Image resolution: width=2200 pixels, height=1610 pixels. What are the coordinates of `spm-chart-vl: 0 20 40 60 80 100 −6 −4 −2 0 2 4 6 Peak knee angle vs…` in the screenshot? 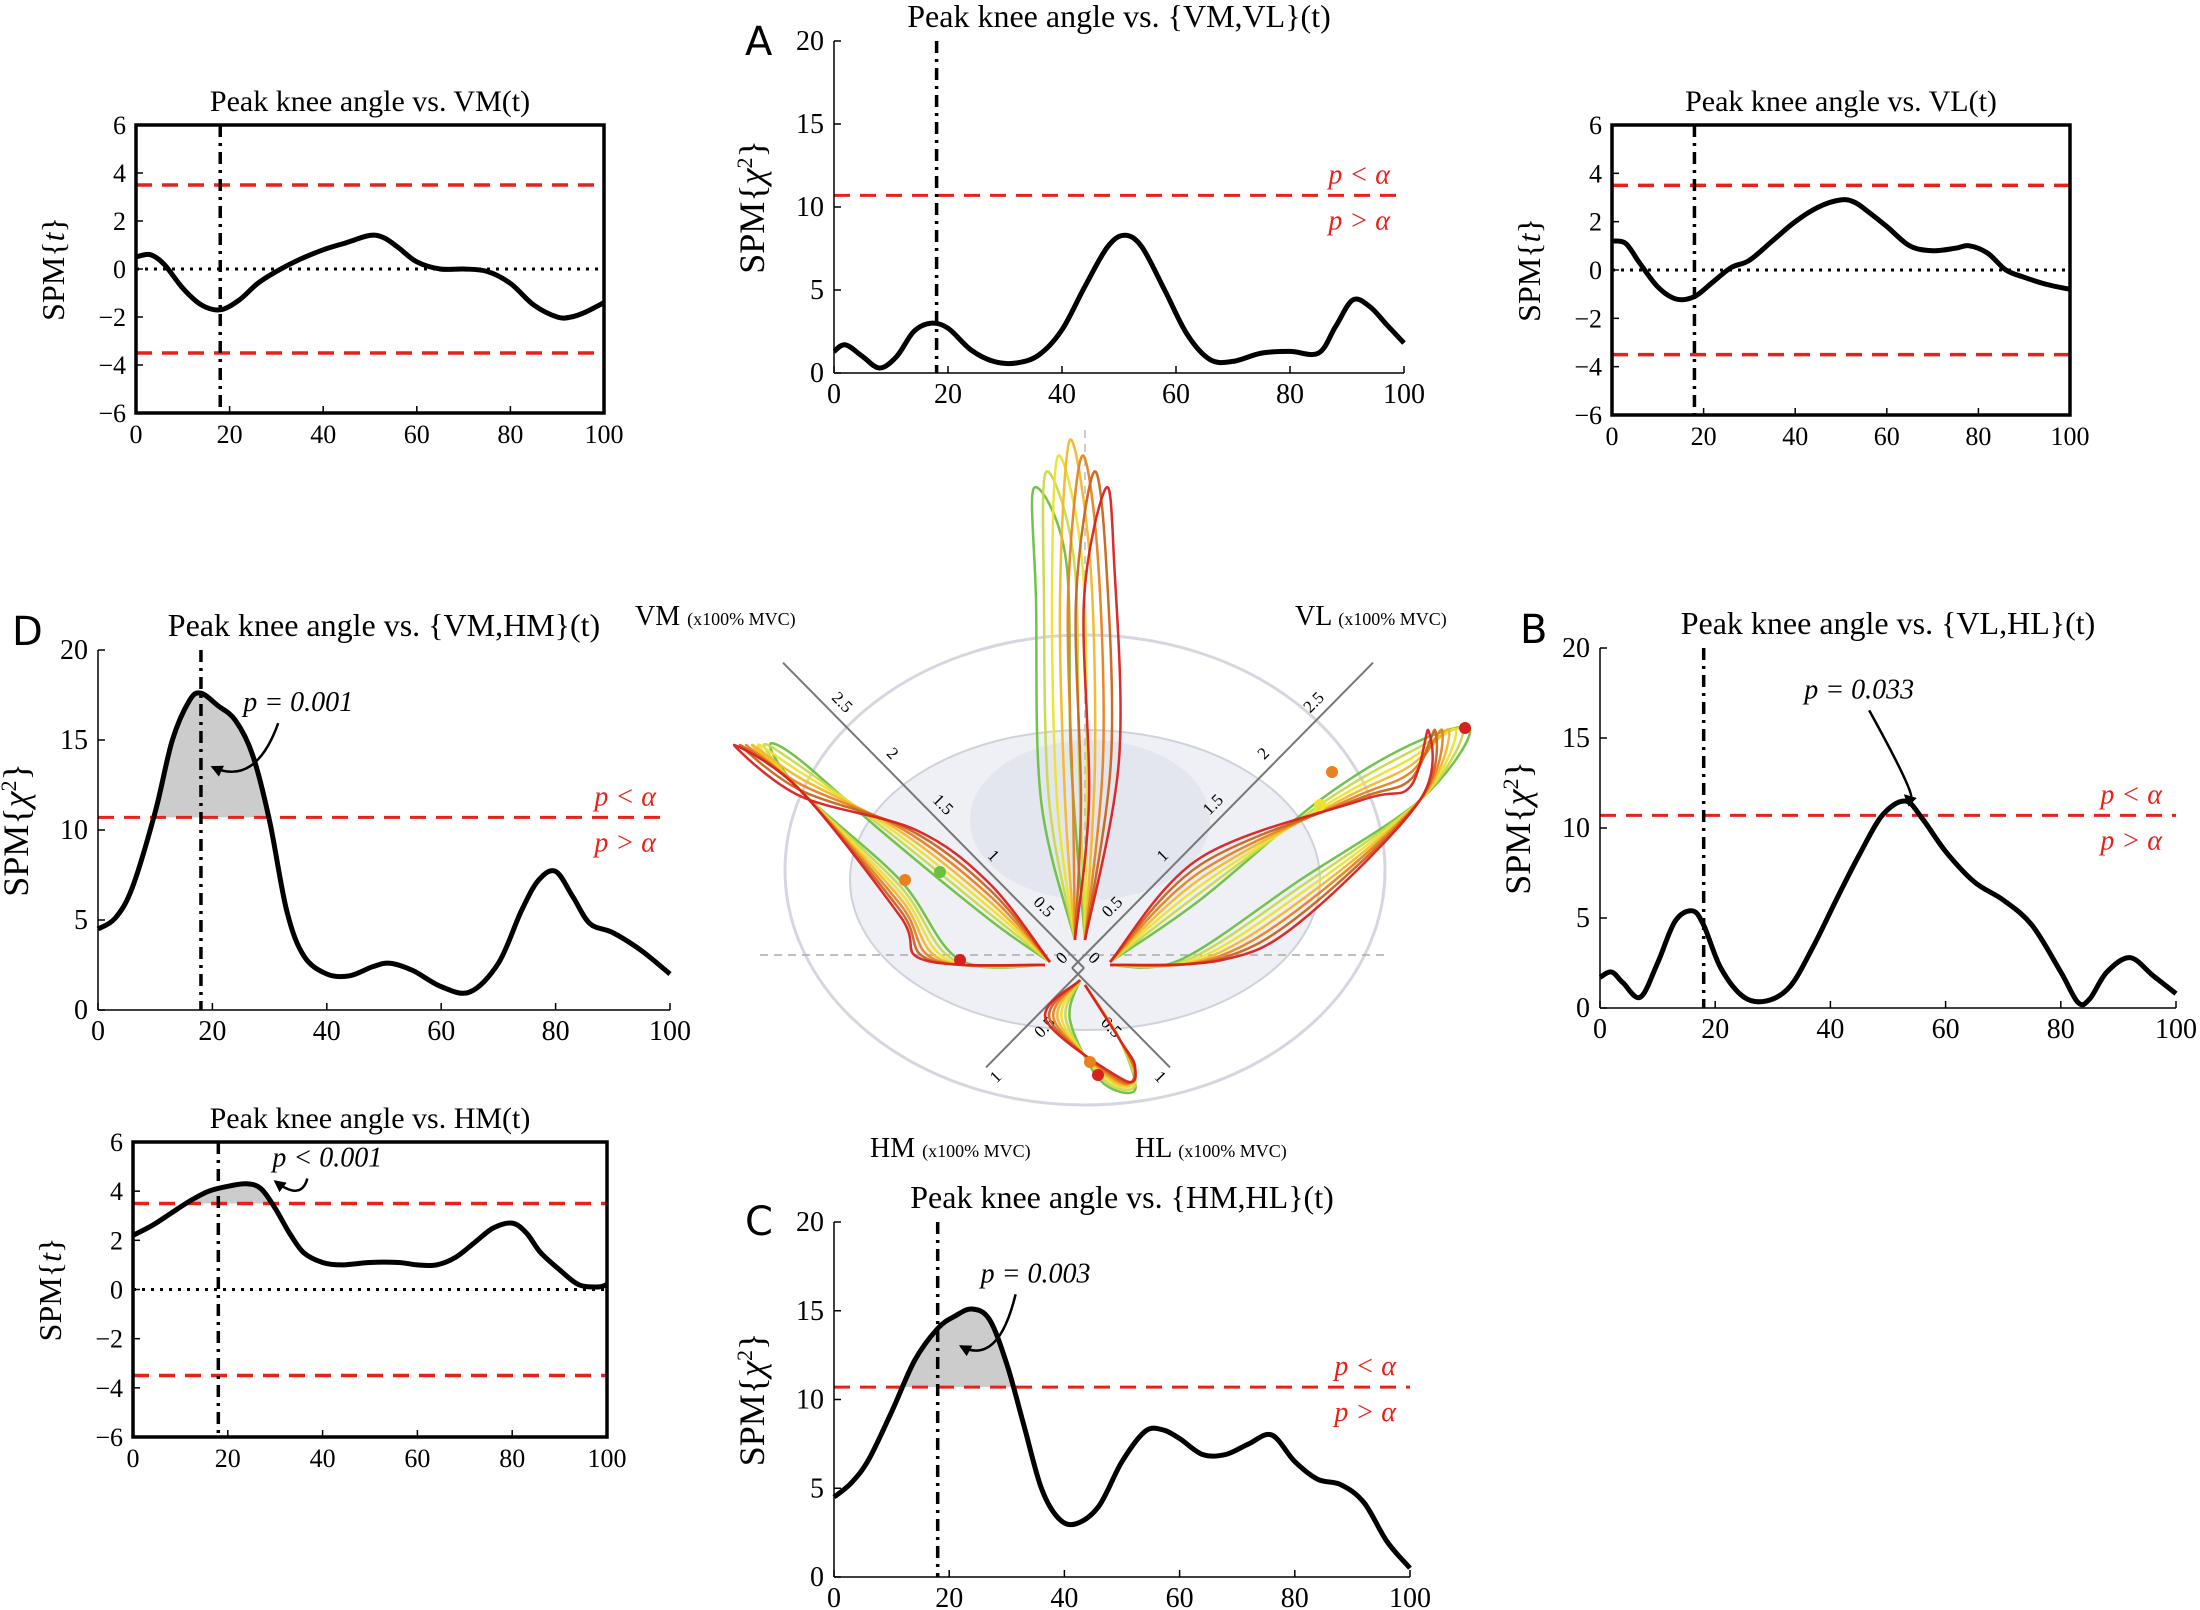 It's located at (1800, 268).